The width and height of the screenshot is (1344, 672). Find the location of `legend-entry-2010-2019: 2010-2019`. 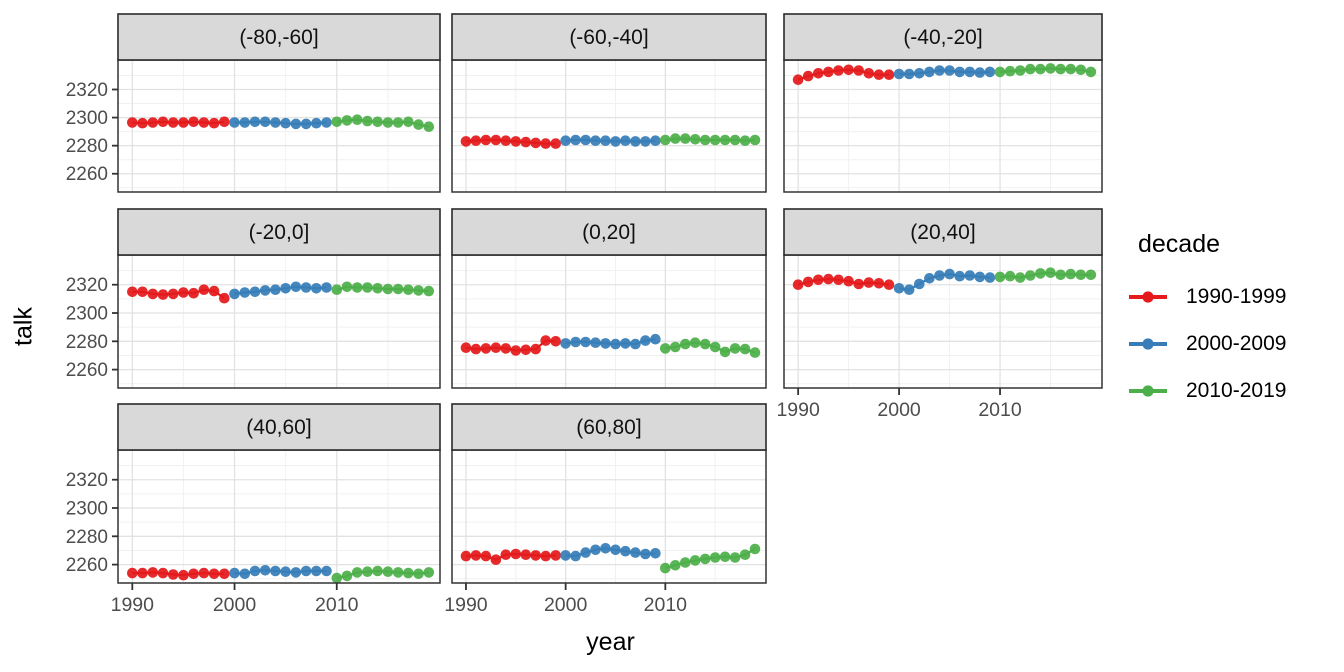

legend-entry-2010-2019: 2010-2019 is located at coordinates (1233, 391).